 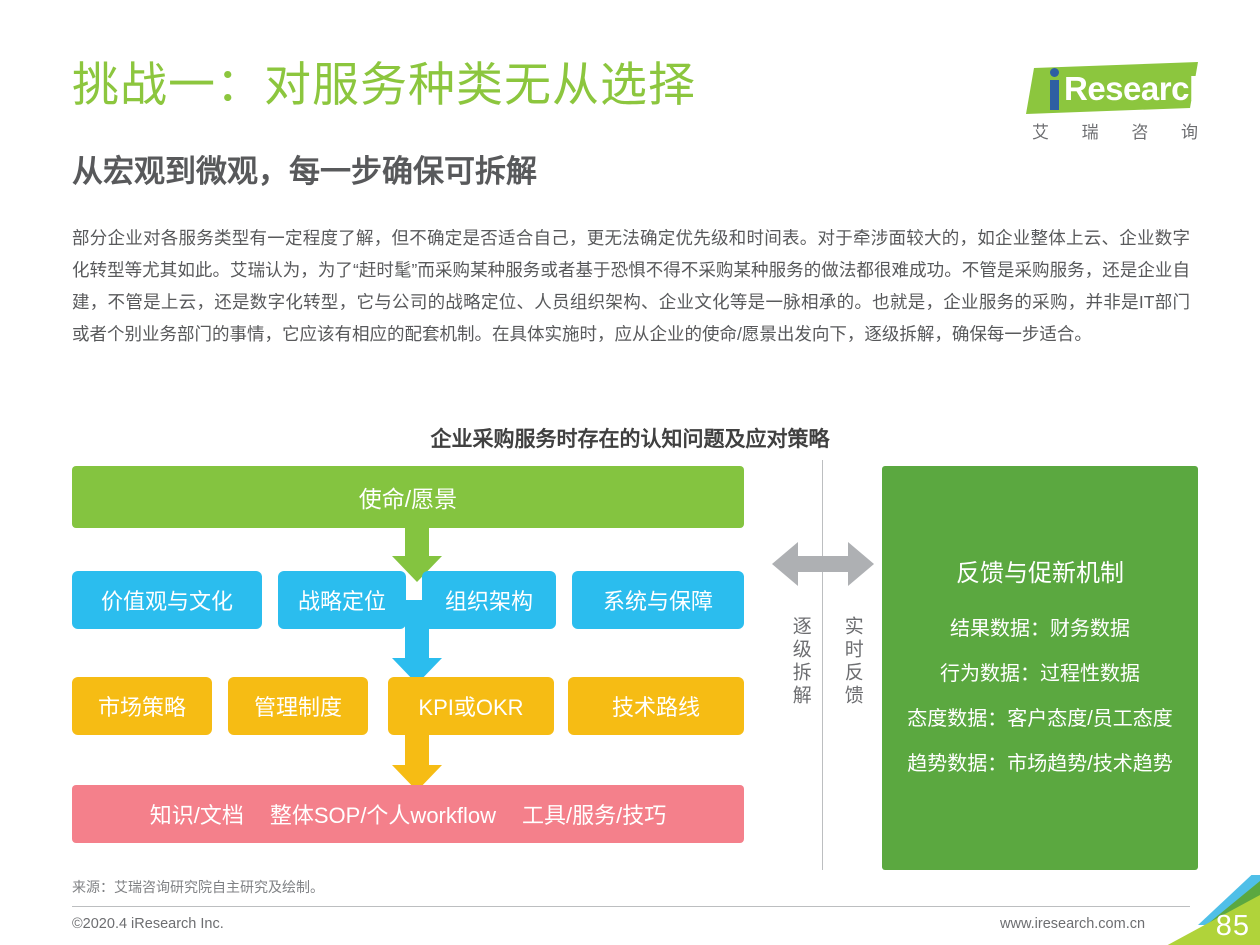 What do you see at coordinates (630, 439) in the screenshot?
I see `chart-title: 企业采购服务时存在的认知问题及应对策略` at bounding box center [630, 439].